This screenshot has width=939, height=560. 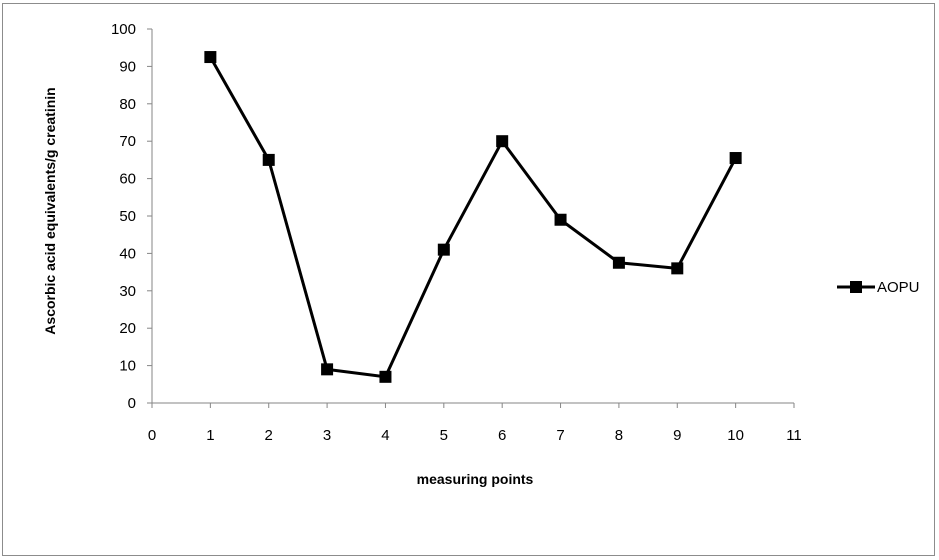 I want to click on x-axis-title: measuring points, so click(x=475, y=479).